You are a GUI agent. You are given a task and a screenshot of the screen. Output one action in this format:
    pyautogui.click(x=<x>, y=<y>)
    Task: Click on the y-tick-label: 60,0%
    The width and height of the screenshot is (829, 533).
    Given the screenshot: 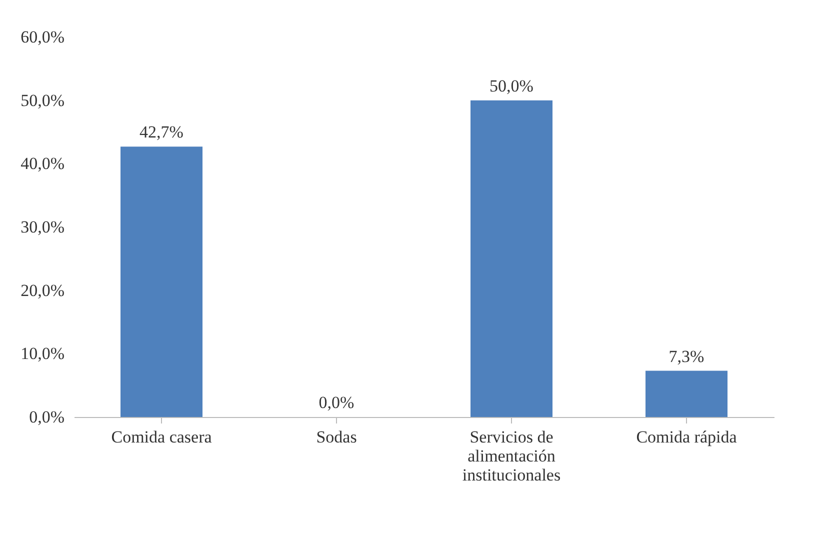 What is the action you would take?
    pyautogui.click(x=42, y=37)
    